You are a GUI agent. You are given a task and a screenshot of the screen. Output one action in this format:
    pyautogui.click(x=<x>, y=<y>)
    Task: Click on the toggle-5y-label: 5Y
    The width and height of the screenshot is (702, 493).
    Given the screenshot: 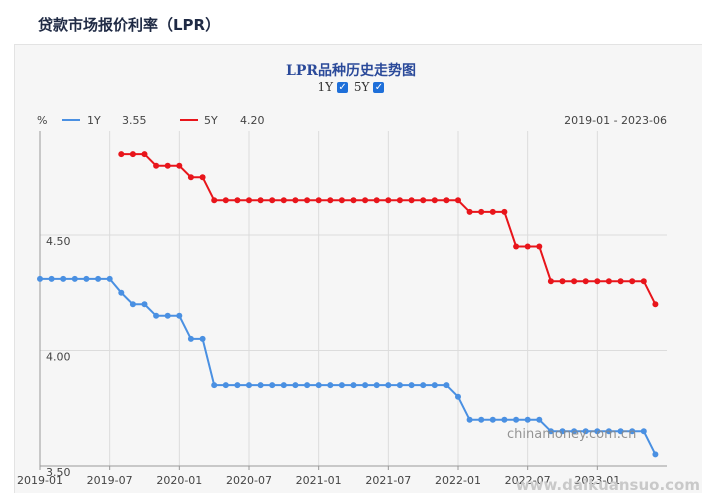 What is the action you would take?
    pyautogui.click(x=361, y=87)
    